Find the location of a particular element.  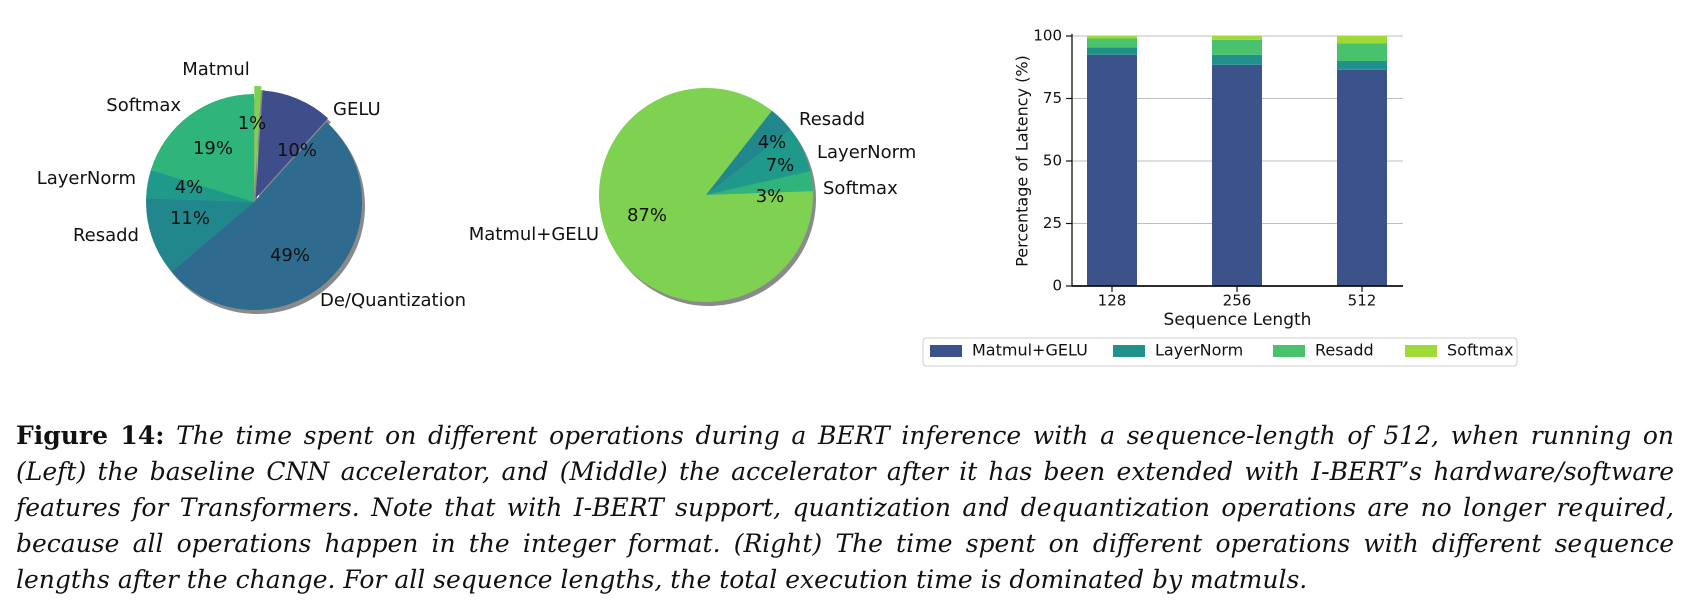

legend-label-softmax: Softmax is located at coordinates (1480, 350).